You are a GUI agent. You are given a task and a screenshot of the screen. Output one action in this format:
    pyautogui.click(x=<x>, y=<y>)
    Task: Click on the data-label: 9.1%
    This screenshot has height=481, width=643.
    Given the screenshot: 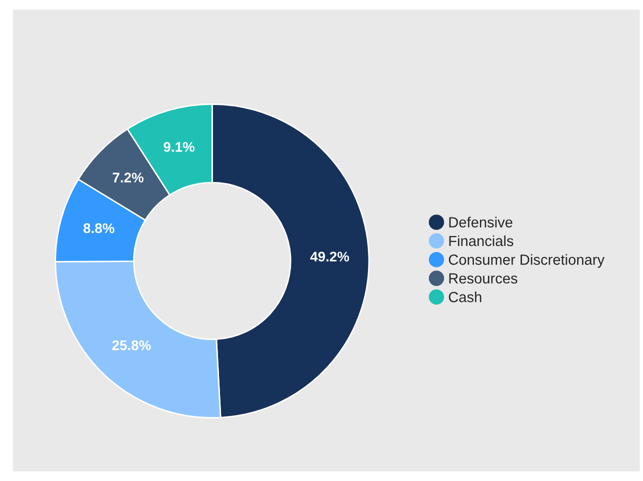 What is the action you would take?
    pyautogui.click(x=179, y=147)
    